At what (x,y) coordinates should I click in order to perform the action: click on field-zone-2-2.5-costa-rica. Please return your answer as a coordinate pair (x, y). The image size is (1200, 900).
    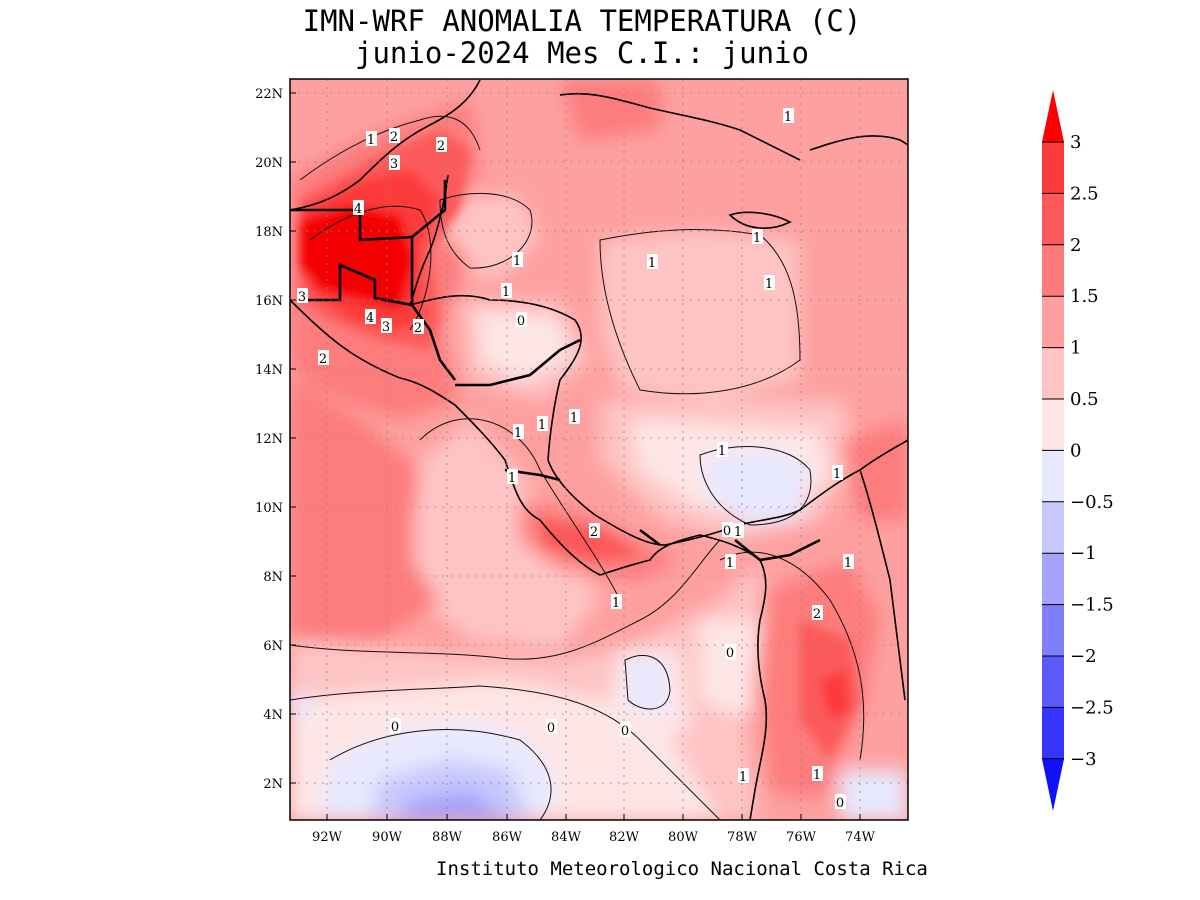
    Looking at the image, I should click on (590, 540).